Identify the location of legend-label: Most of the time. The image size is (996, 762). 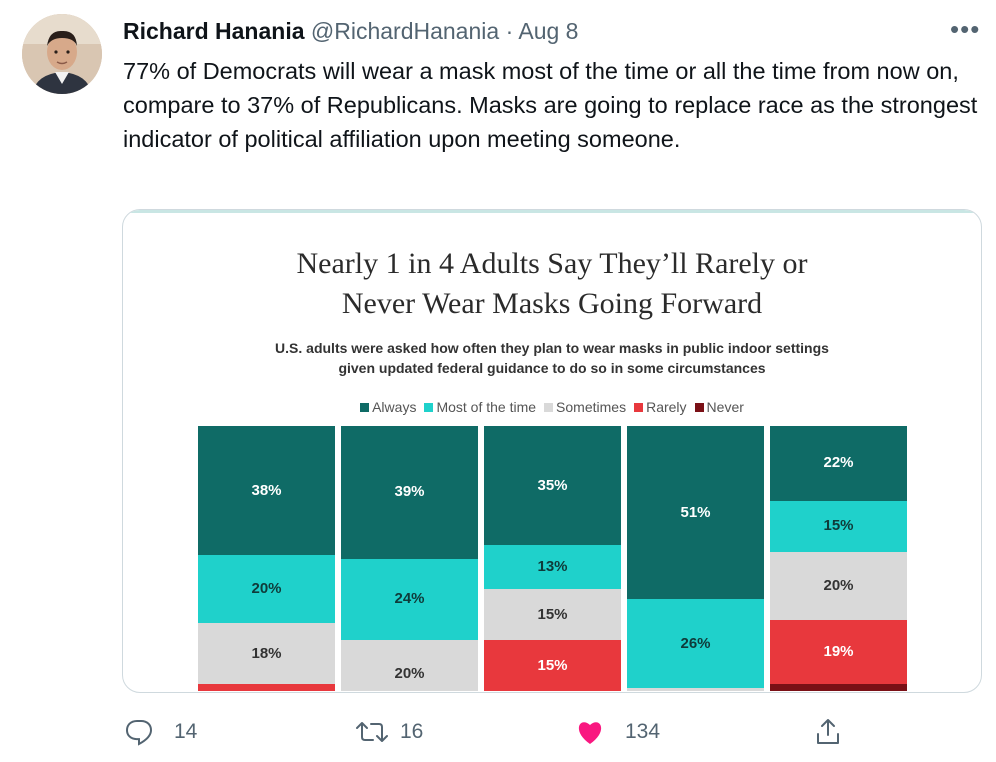
(486, 407).